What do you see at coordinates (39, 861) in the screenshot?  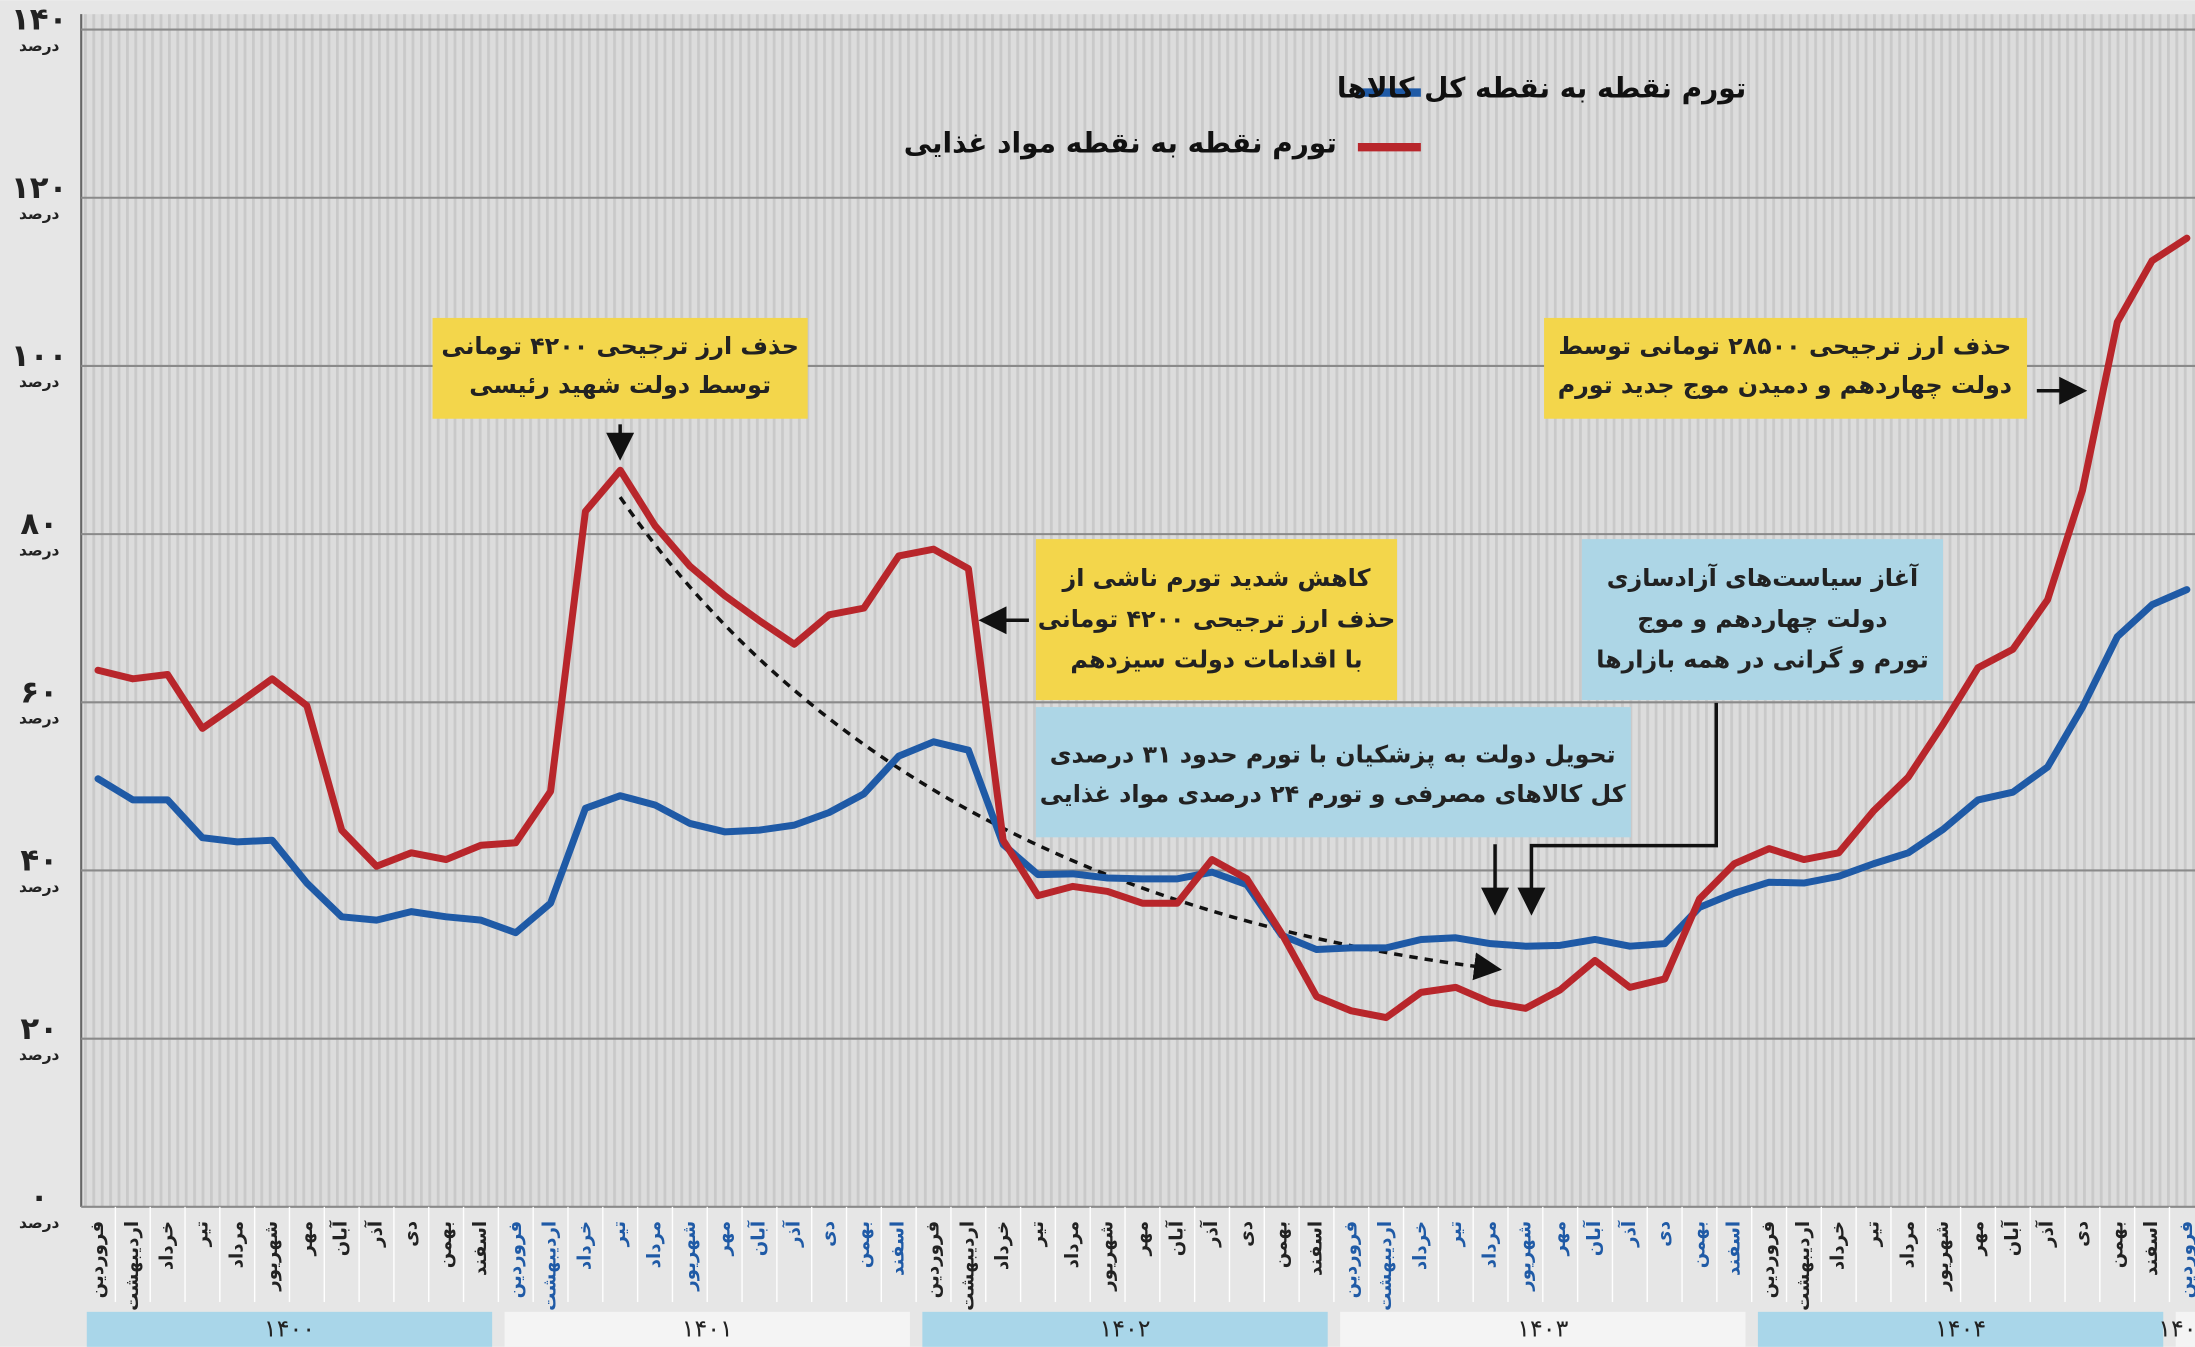 I see `y-tick-label: ۴۰` at bounding box center [39, 861].